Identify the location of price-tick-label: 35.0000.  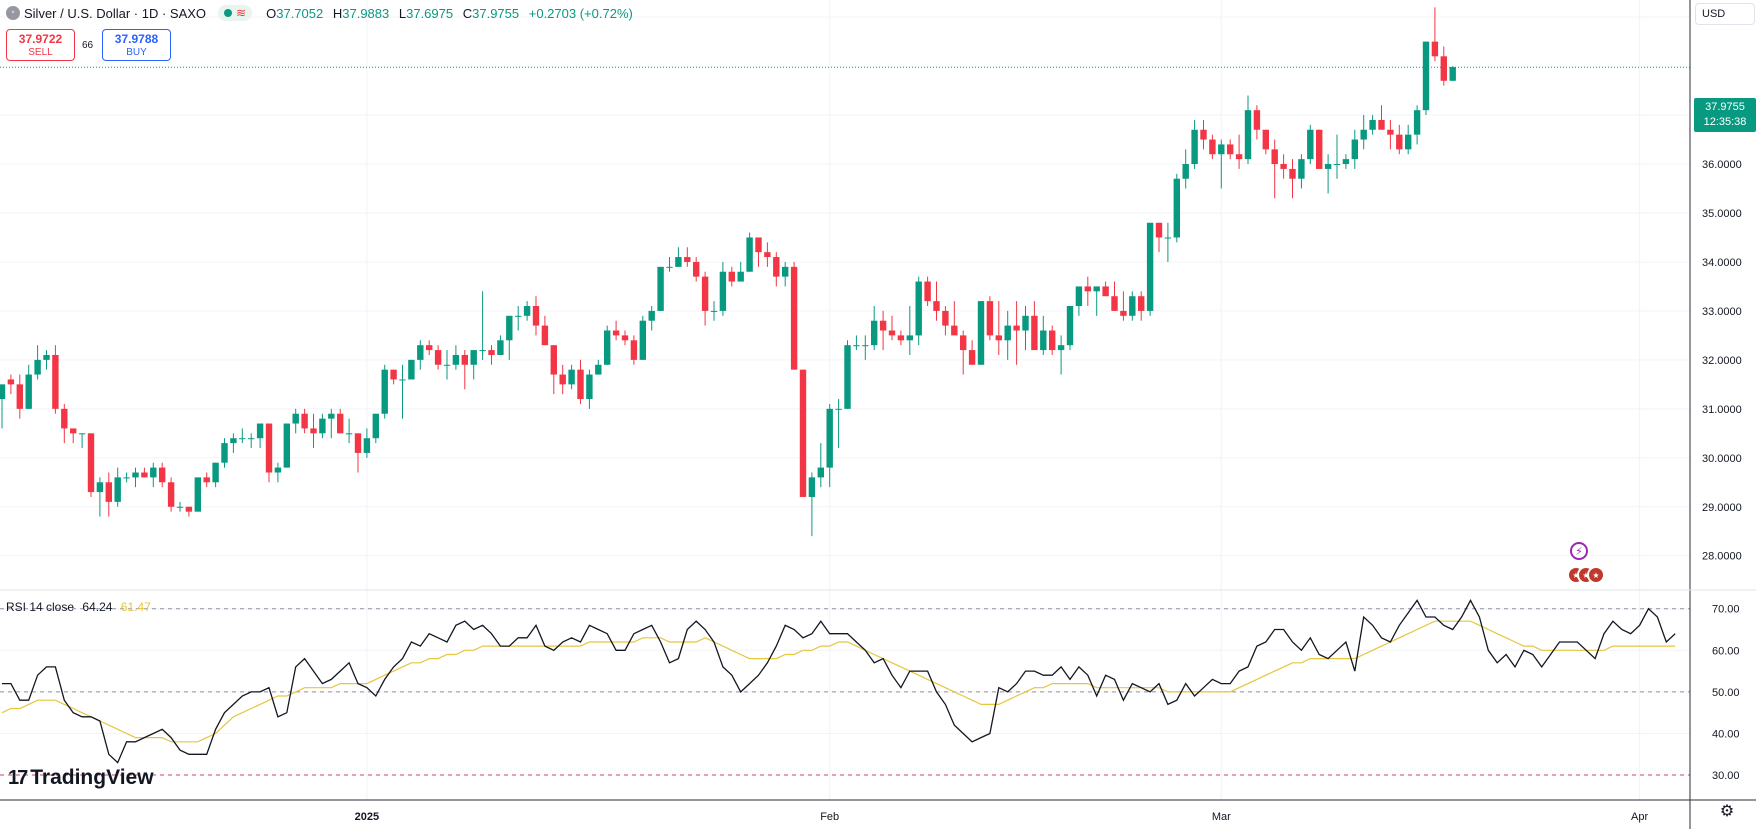
(1722, 214).